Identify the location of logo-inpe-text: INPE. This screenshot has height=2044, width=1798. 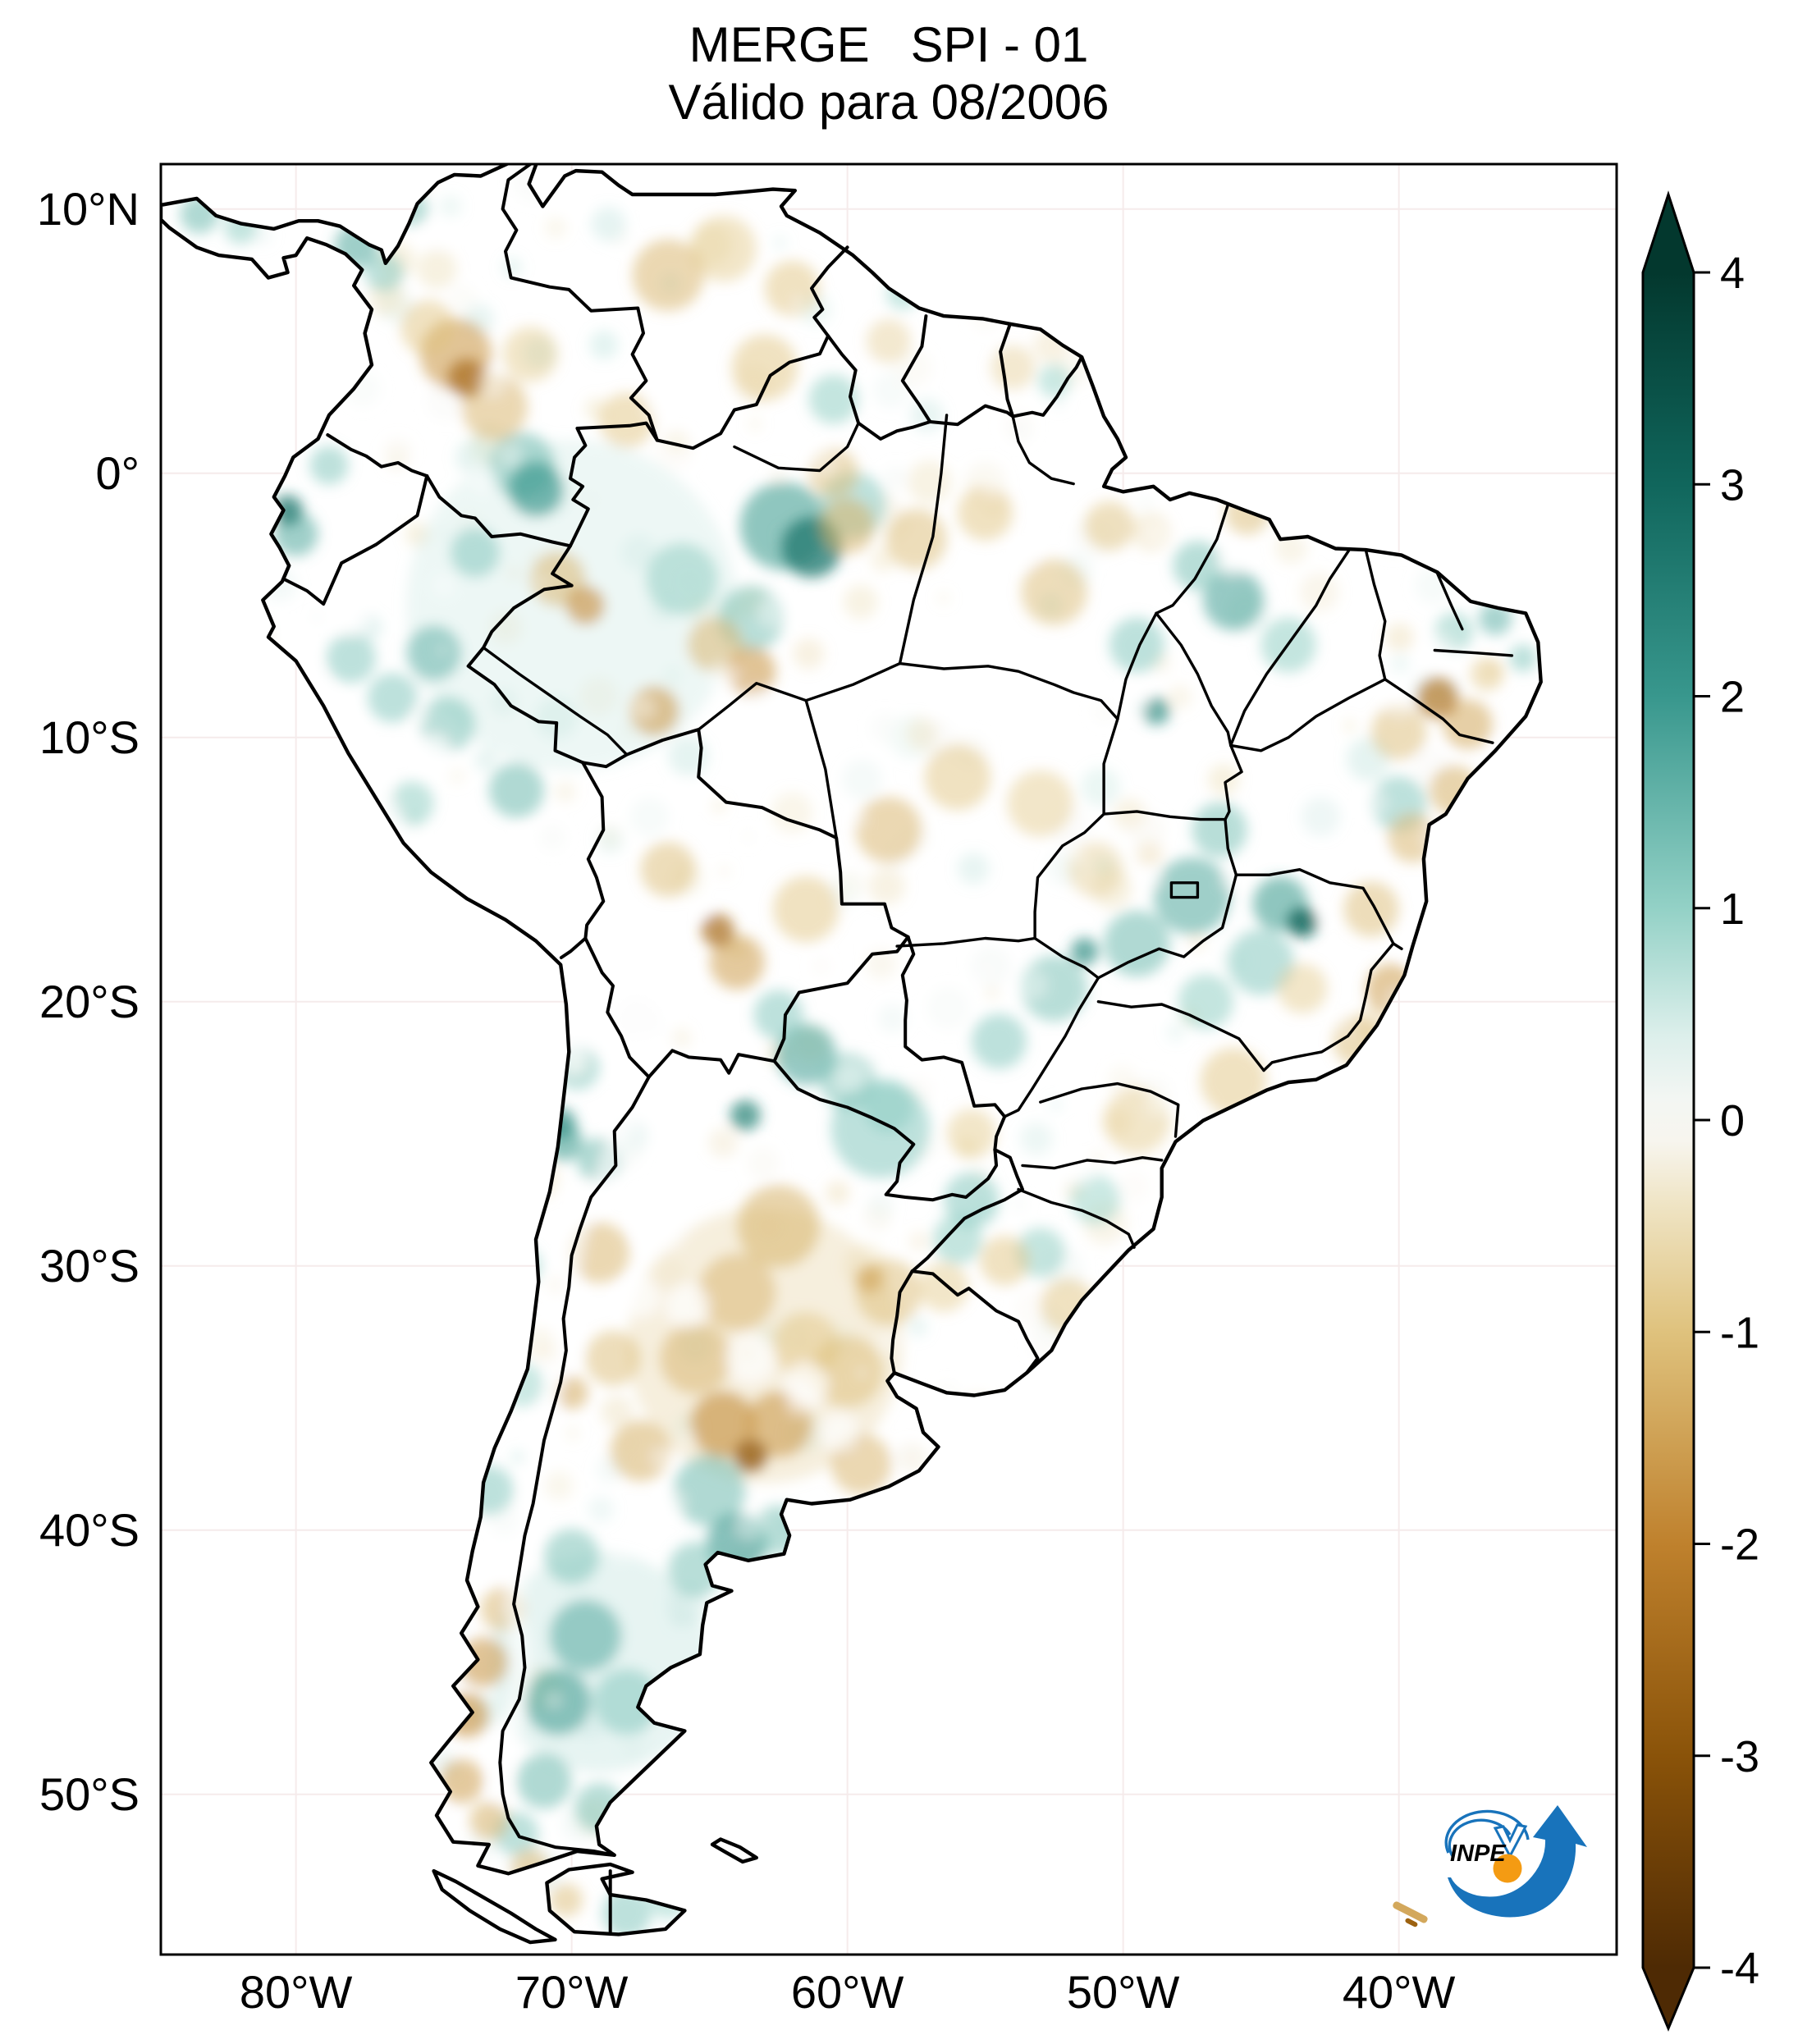
(1478, 1854).